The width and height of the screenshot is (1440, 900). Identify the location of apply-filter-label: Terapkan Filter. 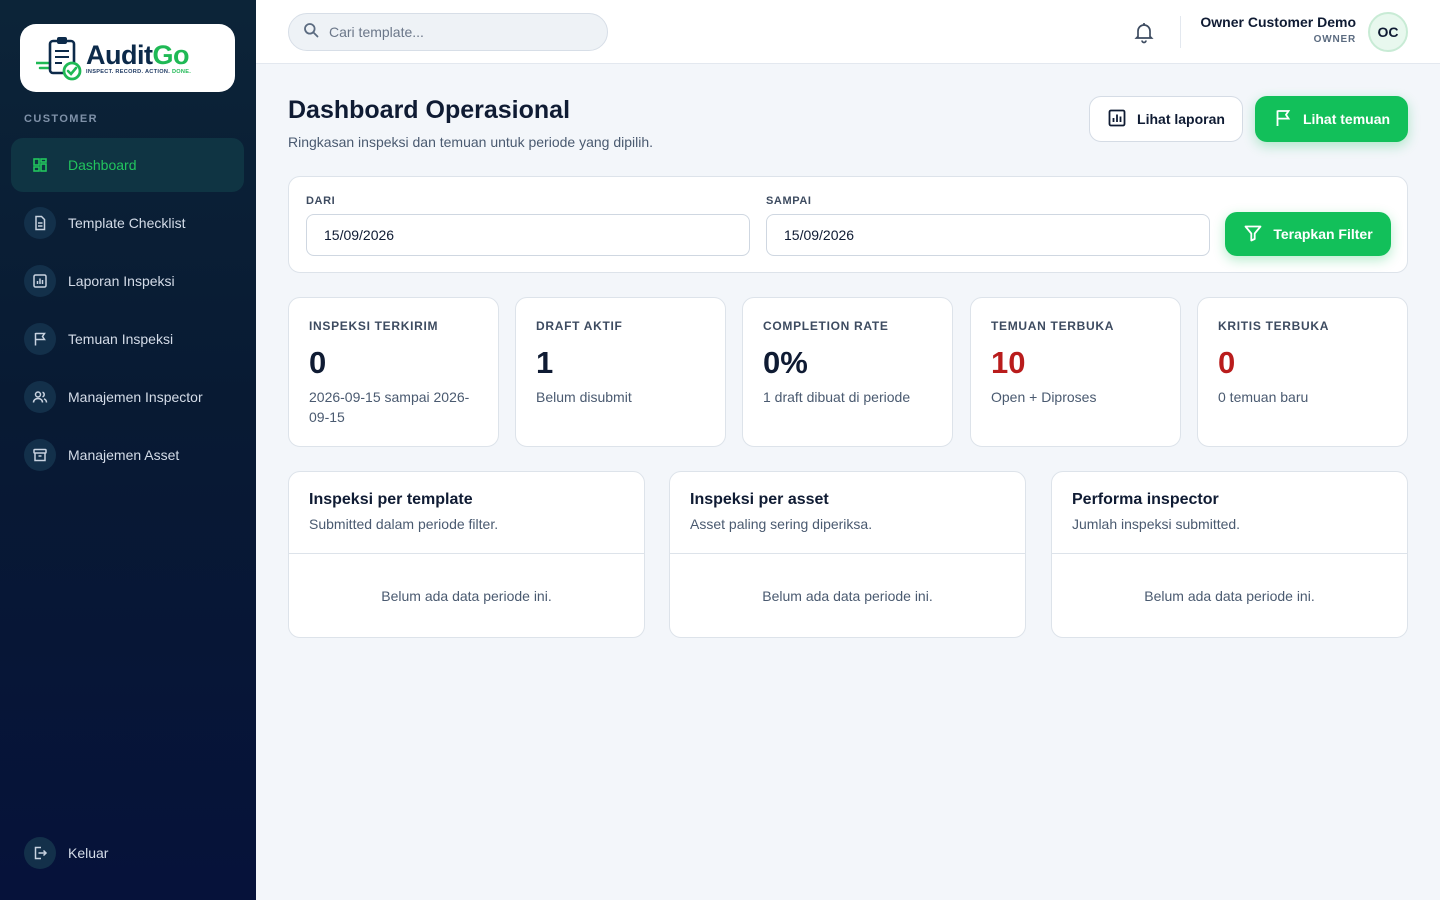
(1323, 234).